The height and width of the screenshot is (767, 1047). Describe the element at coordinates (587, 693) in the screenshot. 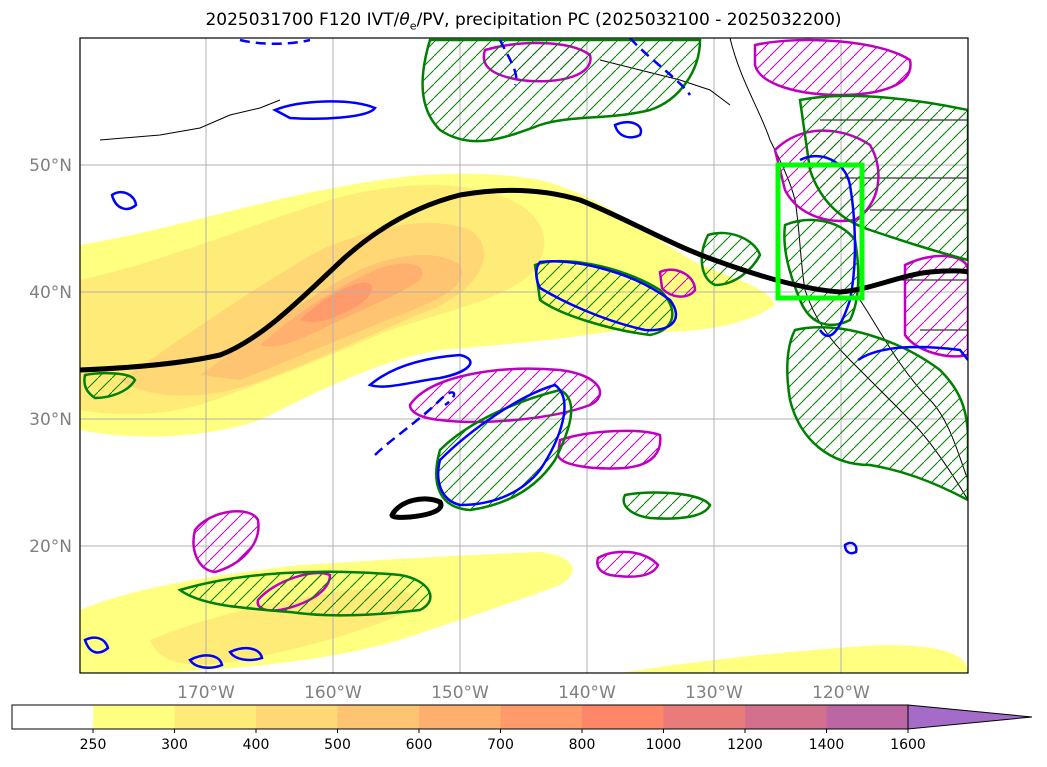

I see `lon-label: 140°W` at that location.